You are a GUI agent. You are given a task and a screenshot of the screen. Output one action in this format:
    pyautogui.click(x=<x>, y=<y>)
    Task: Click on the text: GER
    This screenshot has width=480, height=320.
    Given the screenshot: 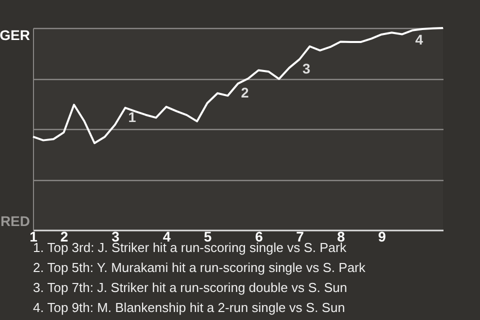 What is the action you would take?
    pyautogui.click(x=15, y=35)
    